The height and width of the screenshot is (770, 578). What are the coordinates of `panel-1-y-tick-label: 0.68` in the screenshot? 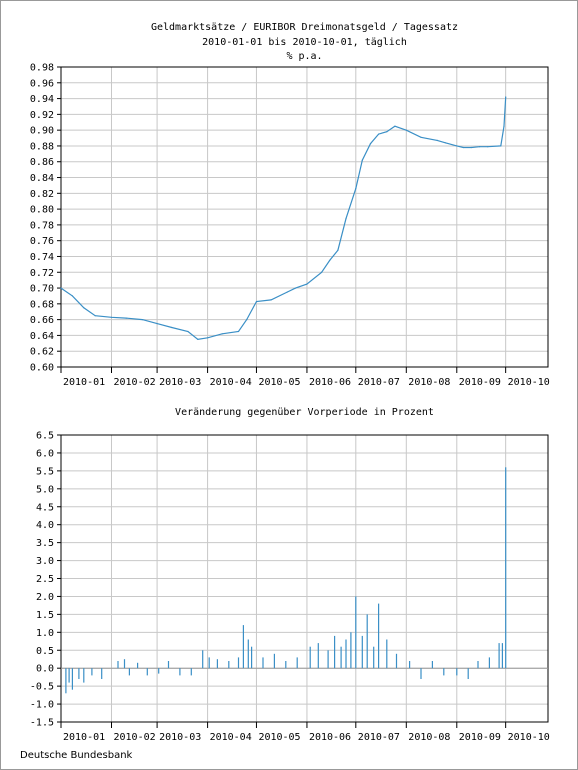 It's located at (42, 304).